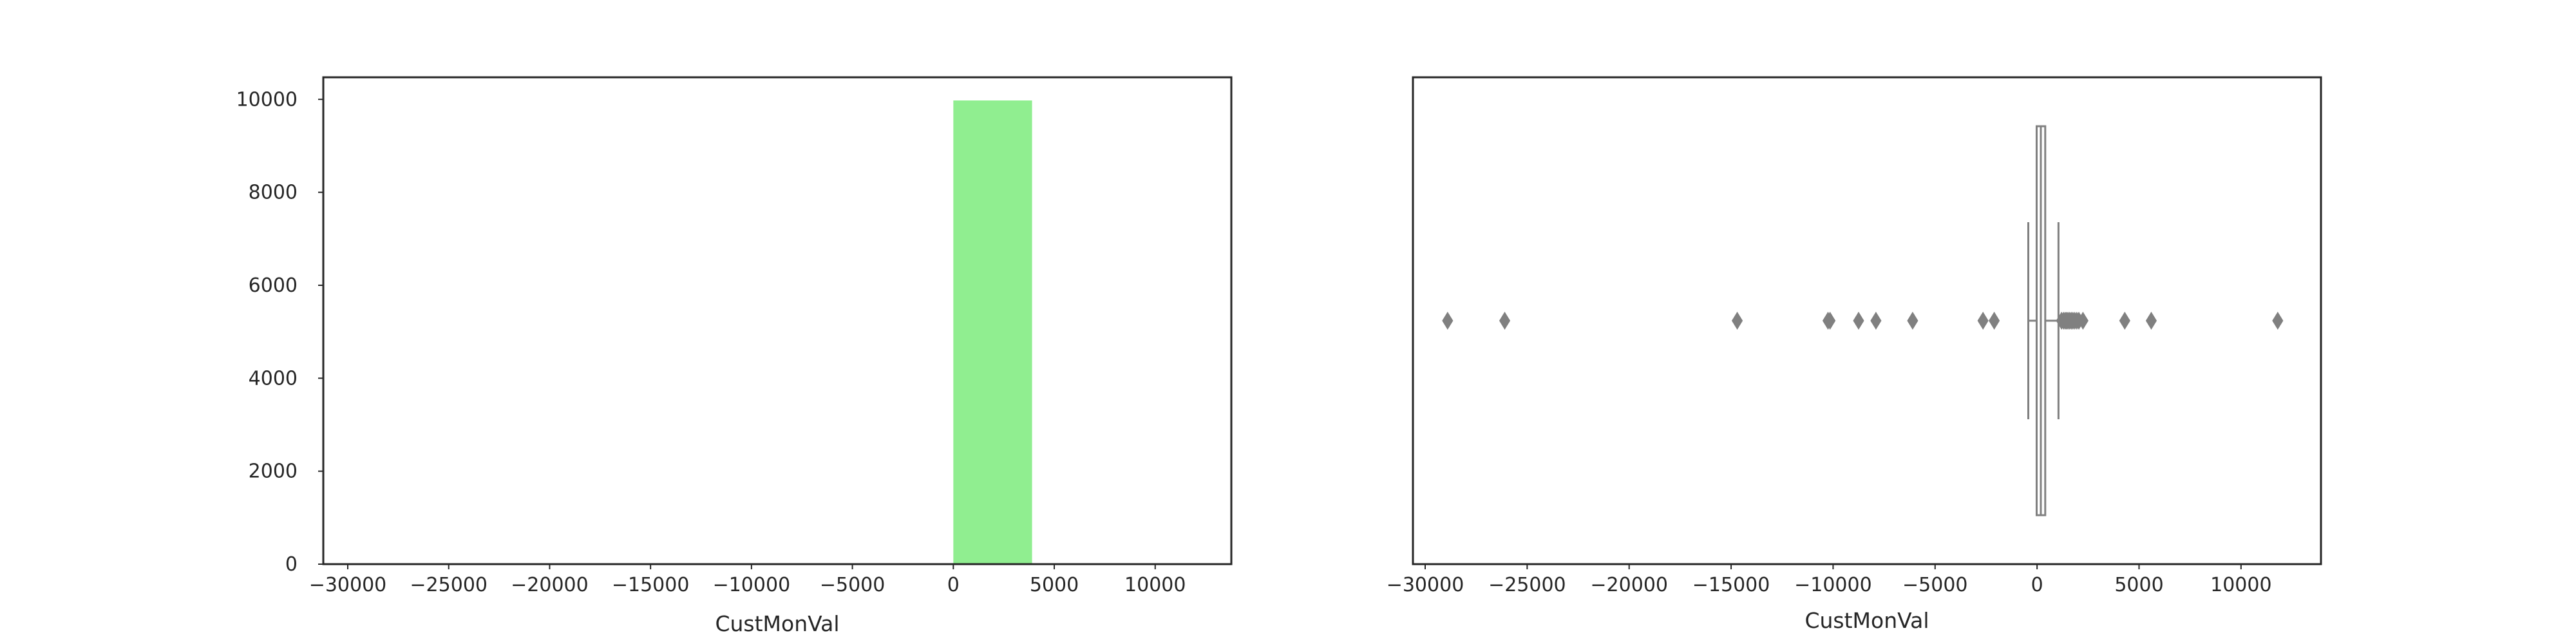  I want to click on boxplot-x-tick-label: −10000, so click(1833, 585).